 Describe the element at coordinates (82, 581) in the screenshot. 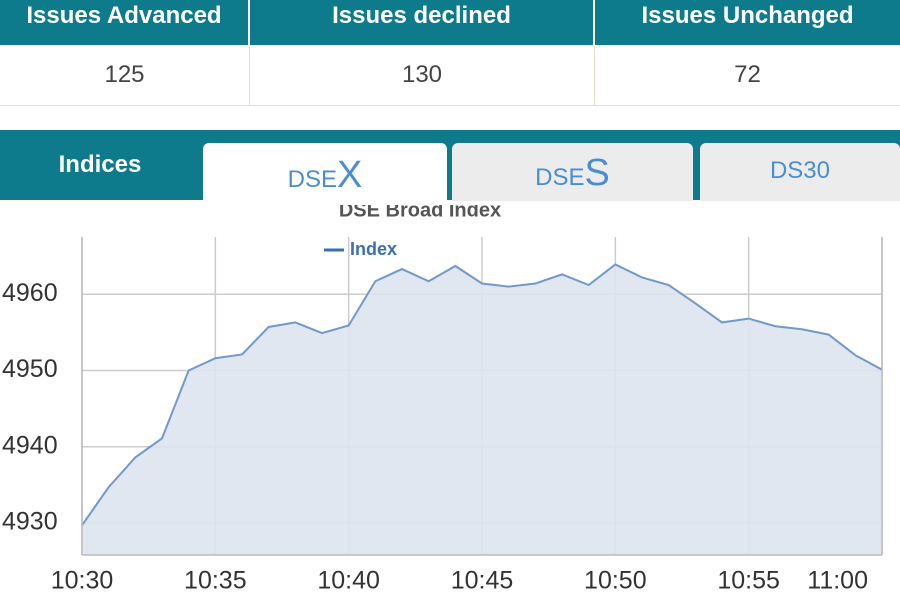

I see `x-tick-label: 10:30` at that location.